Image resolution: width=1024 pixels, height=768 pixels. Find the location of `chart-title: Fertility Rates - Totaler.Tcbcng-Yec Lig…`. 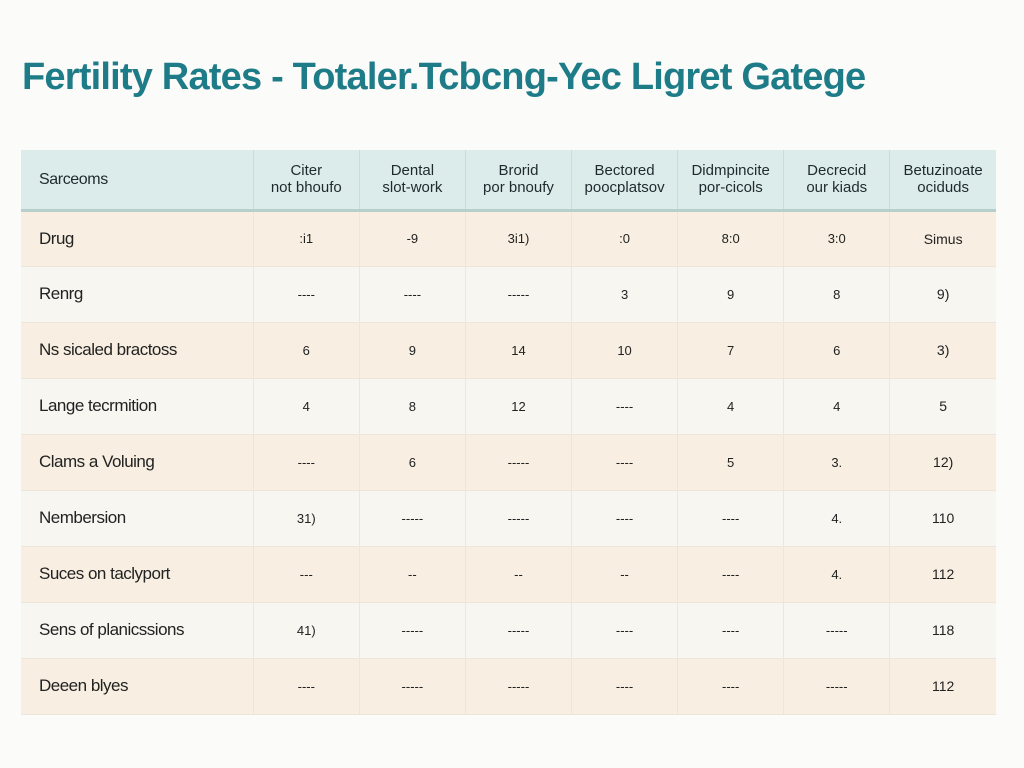

chart-title: Fertility Rates - Totaler.Tcbcng-Yec Lig… is located at coordinates (444, 77).